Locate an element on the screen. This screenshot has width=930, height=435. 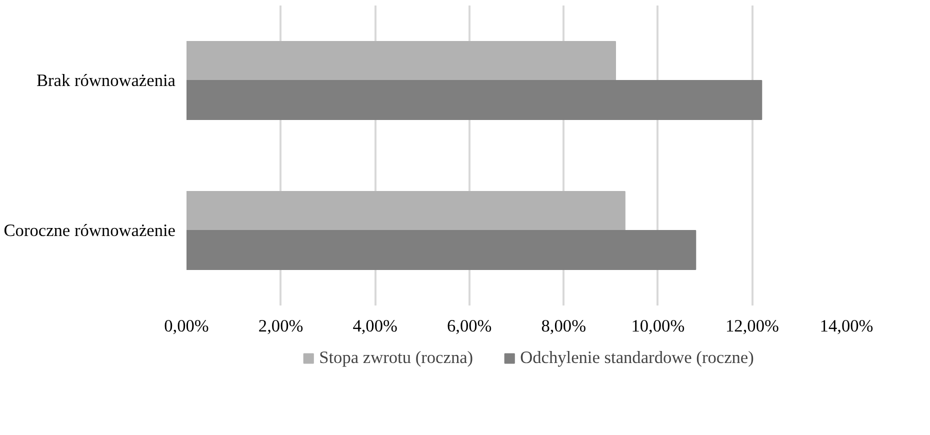
x-tick-label: 10,00% is located at coordinates (658, 326).